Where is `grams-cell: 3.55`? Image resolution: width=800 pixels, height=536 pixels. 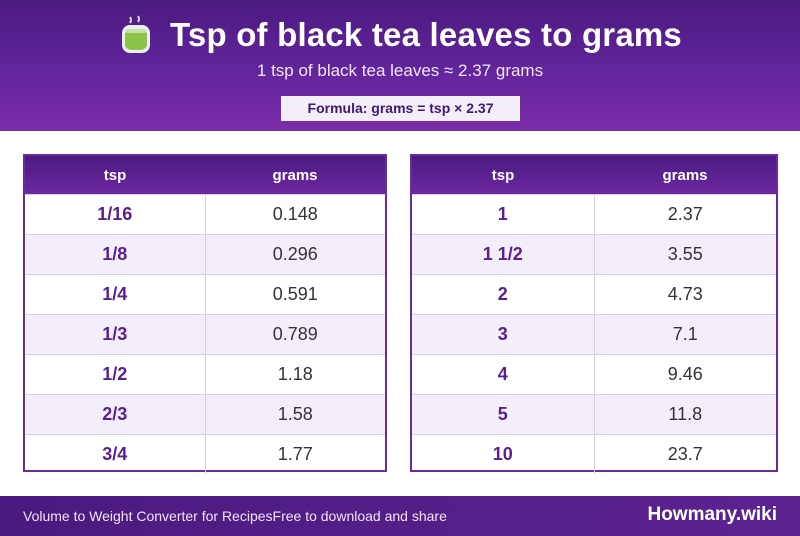 grams-cell: 3.55 is located at coordinates (685, 254).